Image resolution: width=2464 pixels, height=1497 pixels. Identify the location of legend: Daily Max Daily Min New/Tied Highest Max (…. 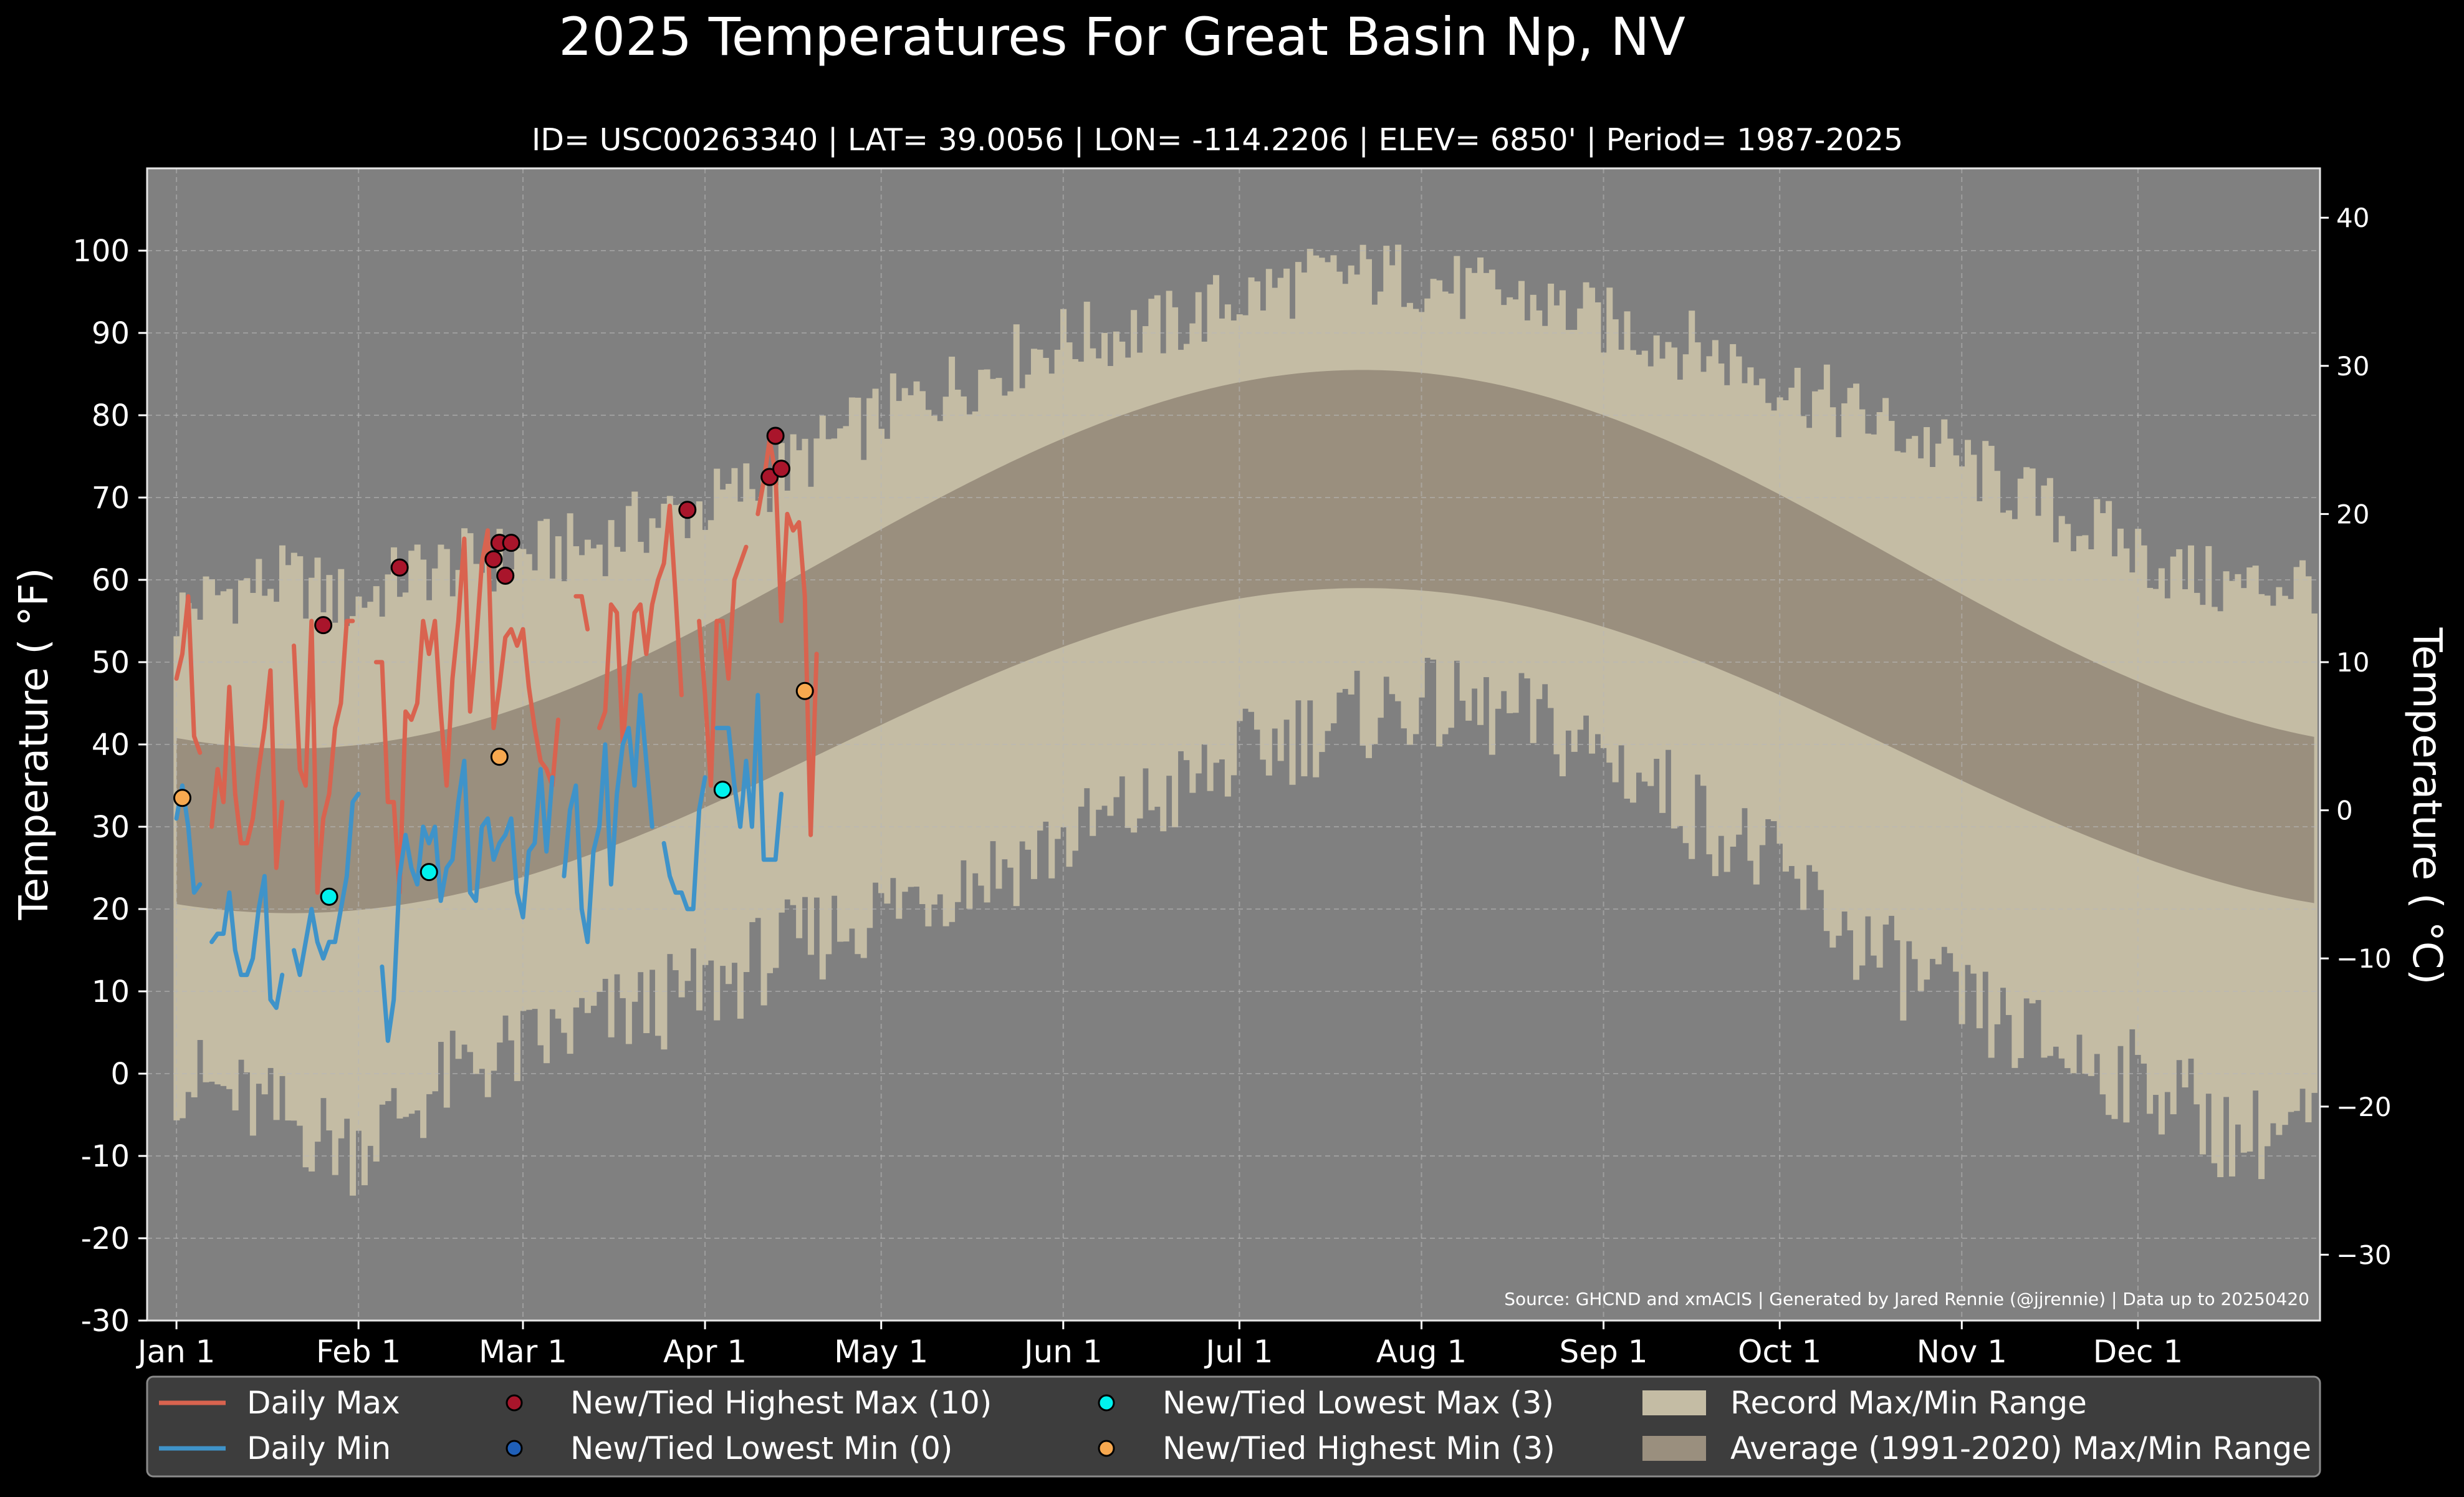
(1233, 1426).